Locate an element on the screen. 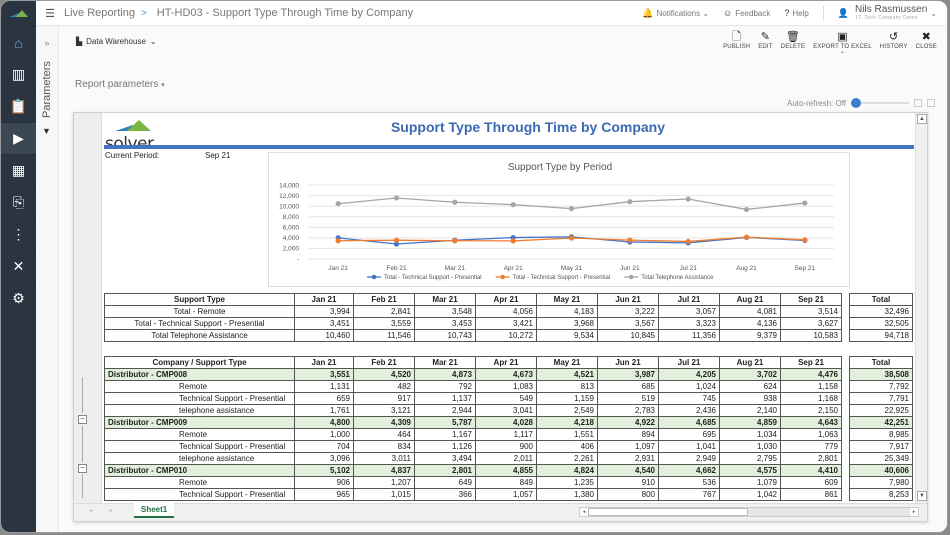 The height and width of the screenshot is (535, 950). cell-value: 2,801 is located at coordinates (445, 470).